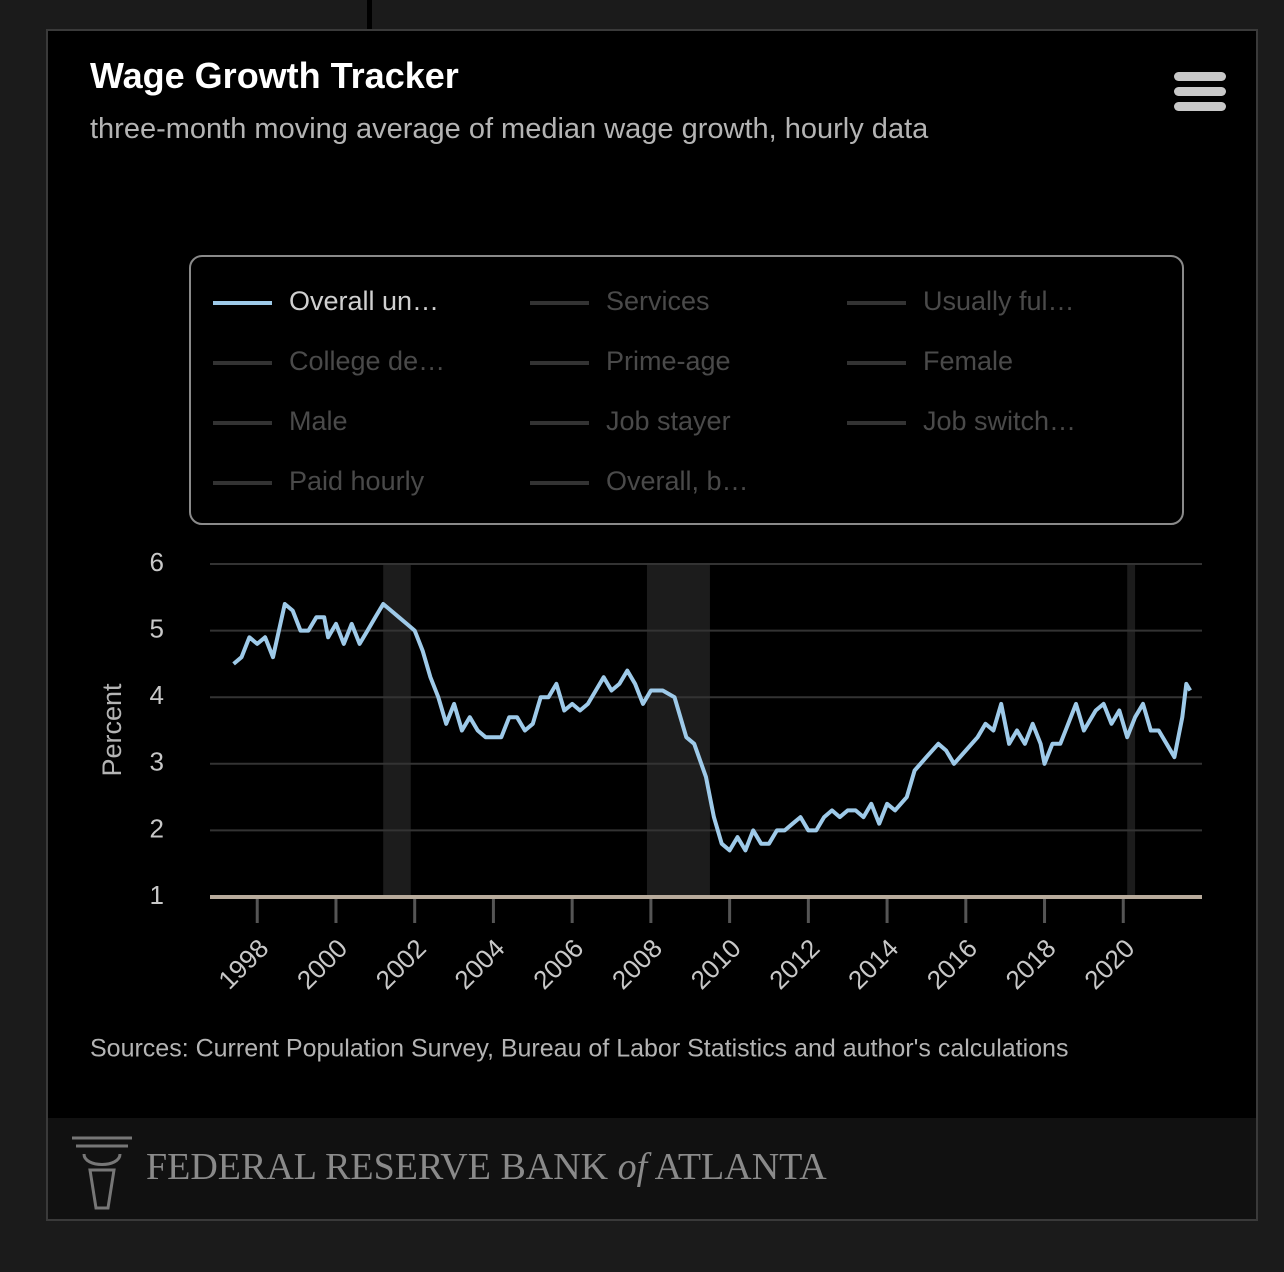  I want to click on legend-label: Male, so click(318, 421).